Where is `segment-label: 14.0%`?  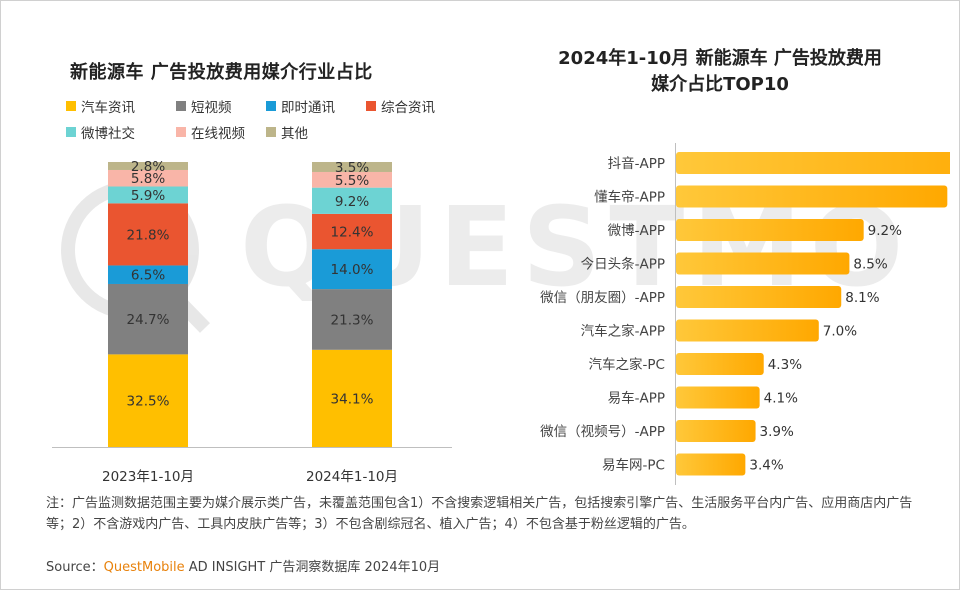 segment-label: 14.0% is located at coordinates (352, 270).